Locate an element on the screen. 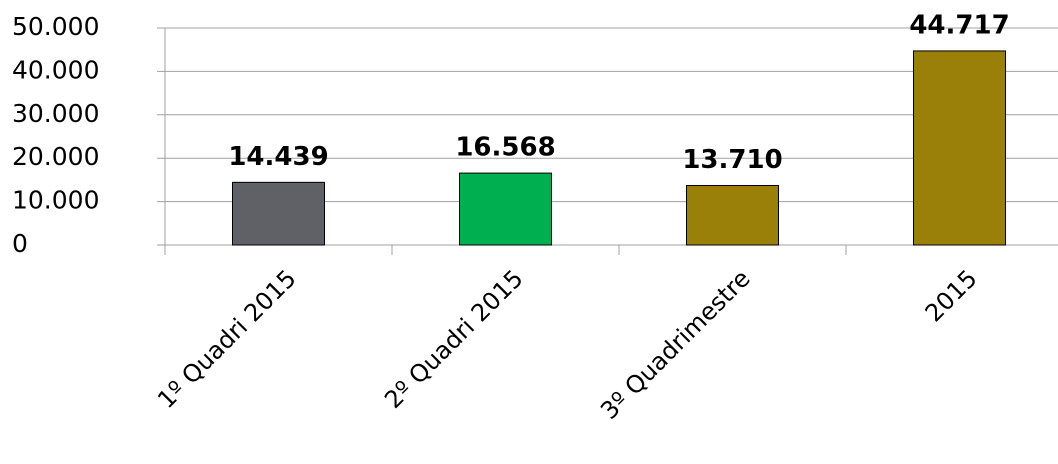 The width and height of the screenshot is (1058, 464). x-tick-label: 3º Quadrimestre is located at coordinates (675, 344).